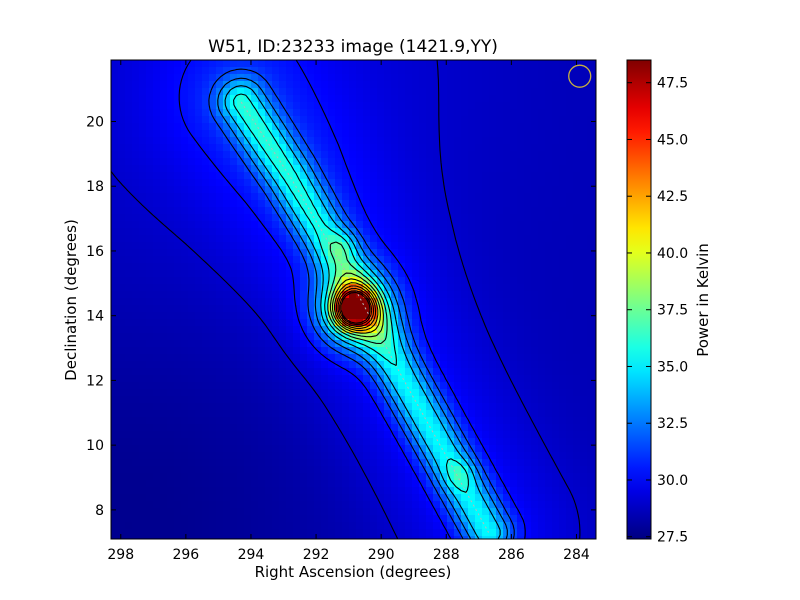 Image resolution: width=800 pixels, height=600 pixels. What do you see at coordinates (672, 311) in the screenshot?
I see `colorbar-tick-label: 37.5` at bounding box center [672, 311].